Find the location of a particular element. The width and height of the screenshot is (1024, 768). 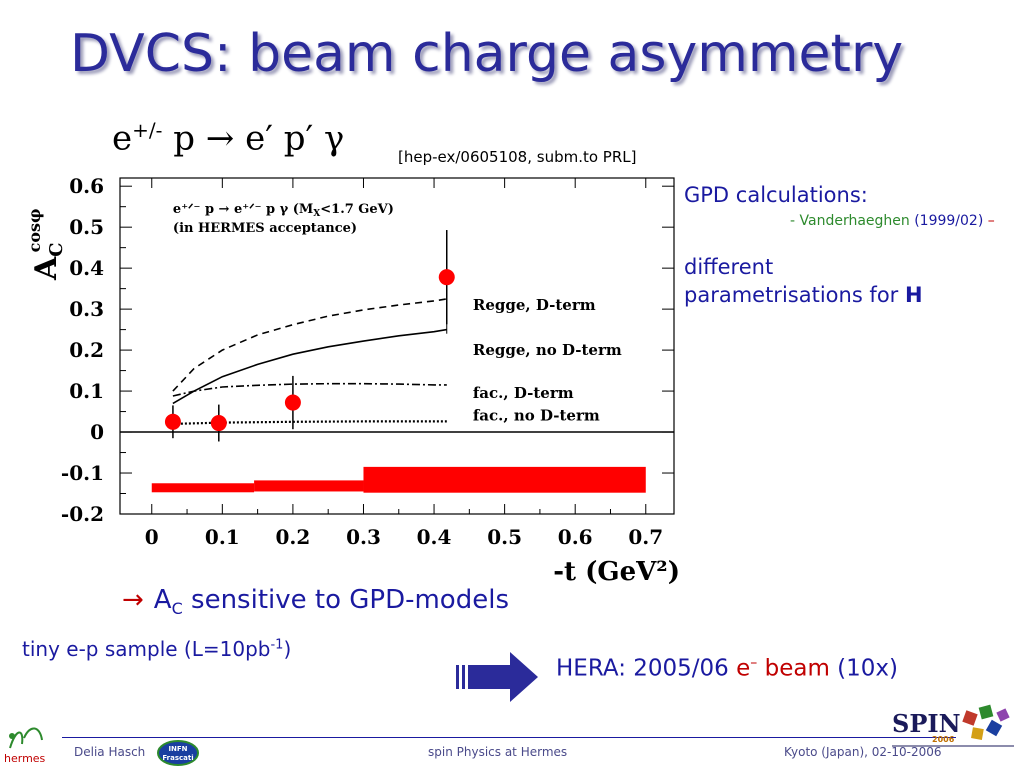

infn-logo: INFN Frascati is located at coordinates (178, 753).